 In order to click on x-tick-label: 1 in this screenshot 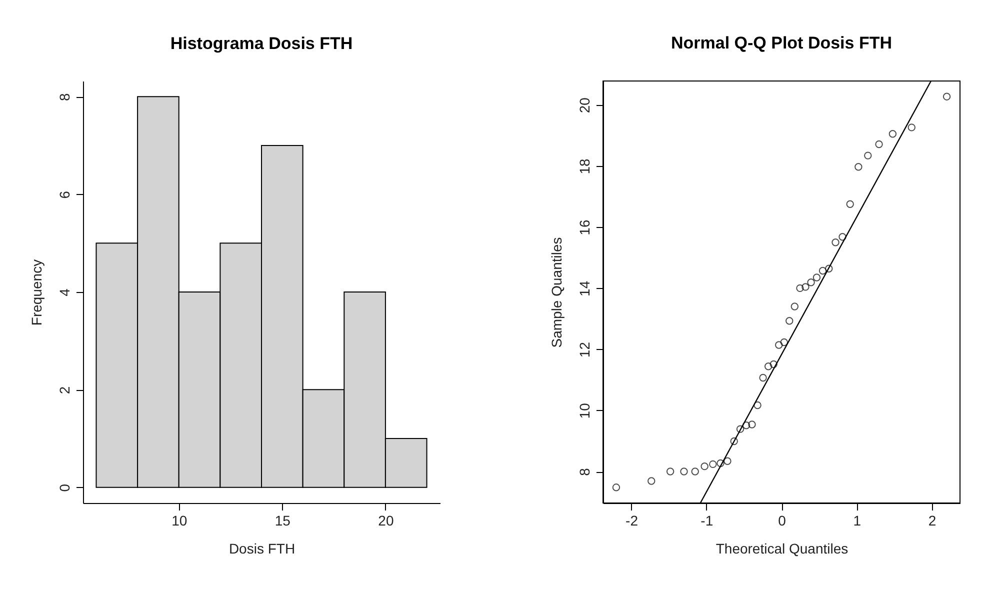, I will do `click(857, 520)`.